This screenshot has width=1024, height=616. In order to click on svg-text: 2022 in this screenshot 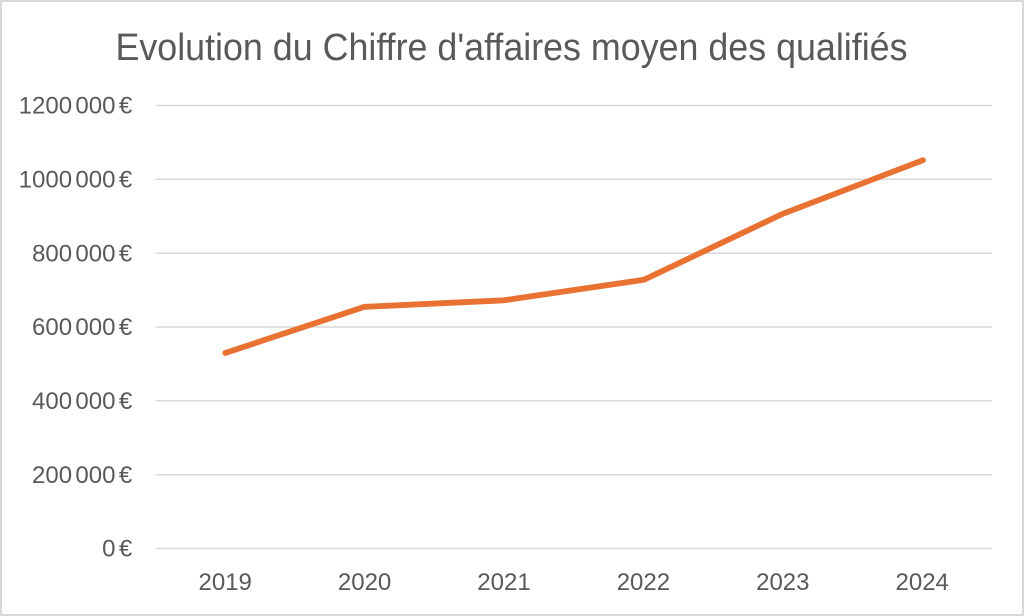, I will do `click(643, 582)`.